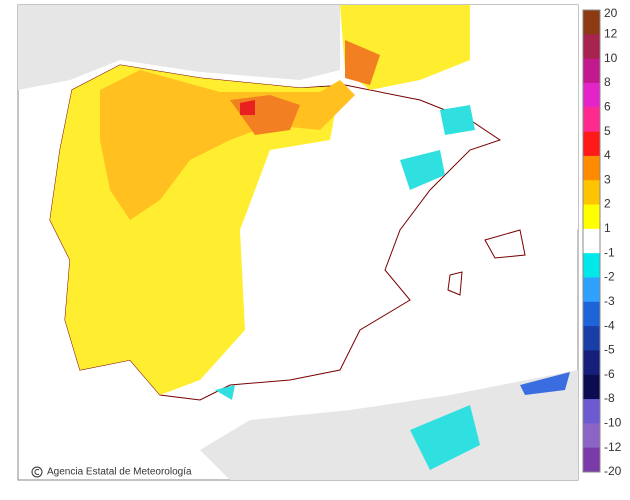 The width and height of the screenshot is (630, 500). Describe the element at coordinates (611, 33) in the screenshot. I see `legend-label: 12` at that location.